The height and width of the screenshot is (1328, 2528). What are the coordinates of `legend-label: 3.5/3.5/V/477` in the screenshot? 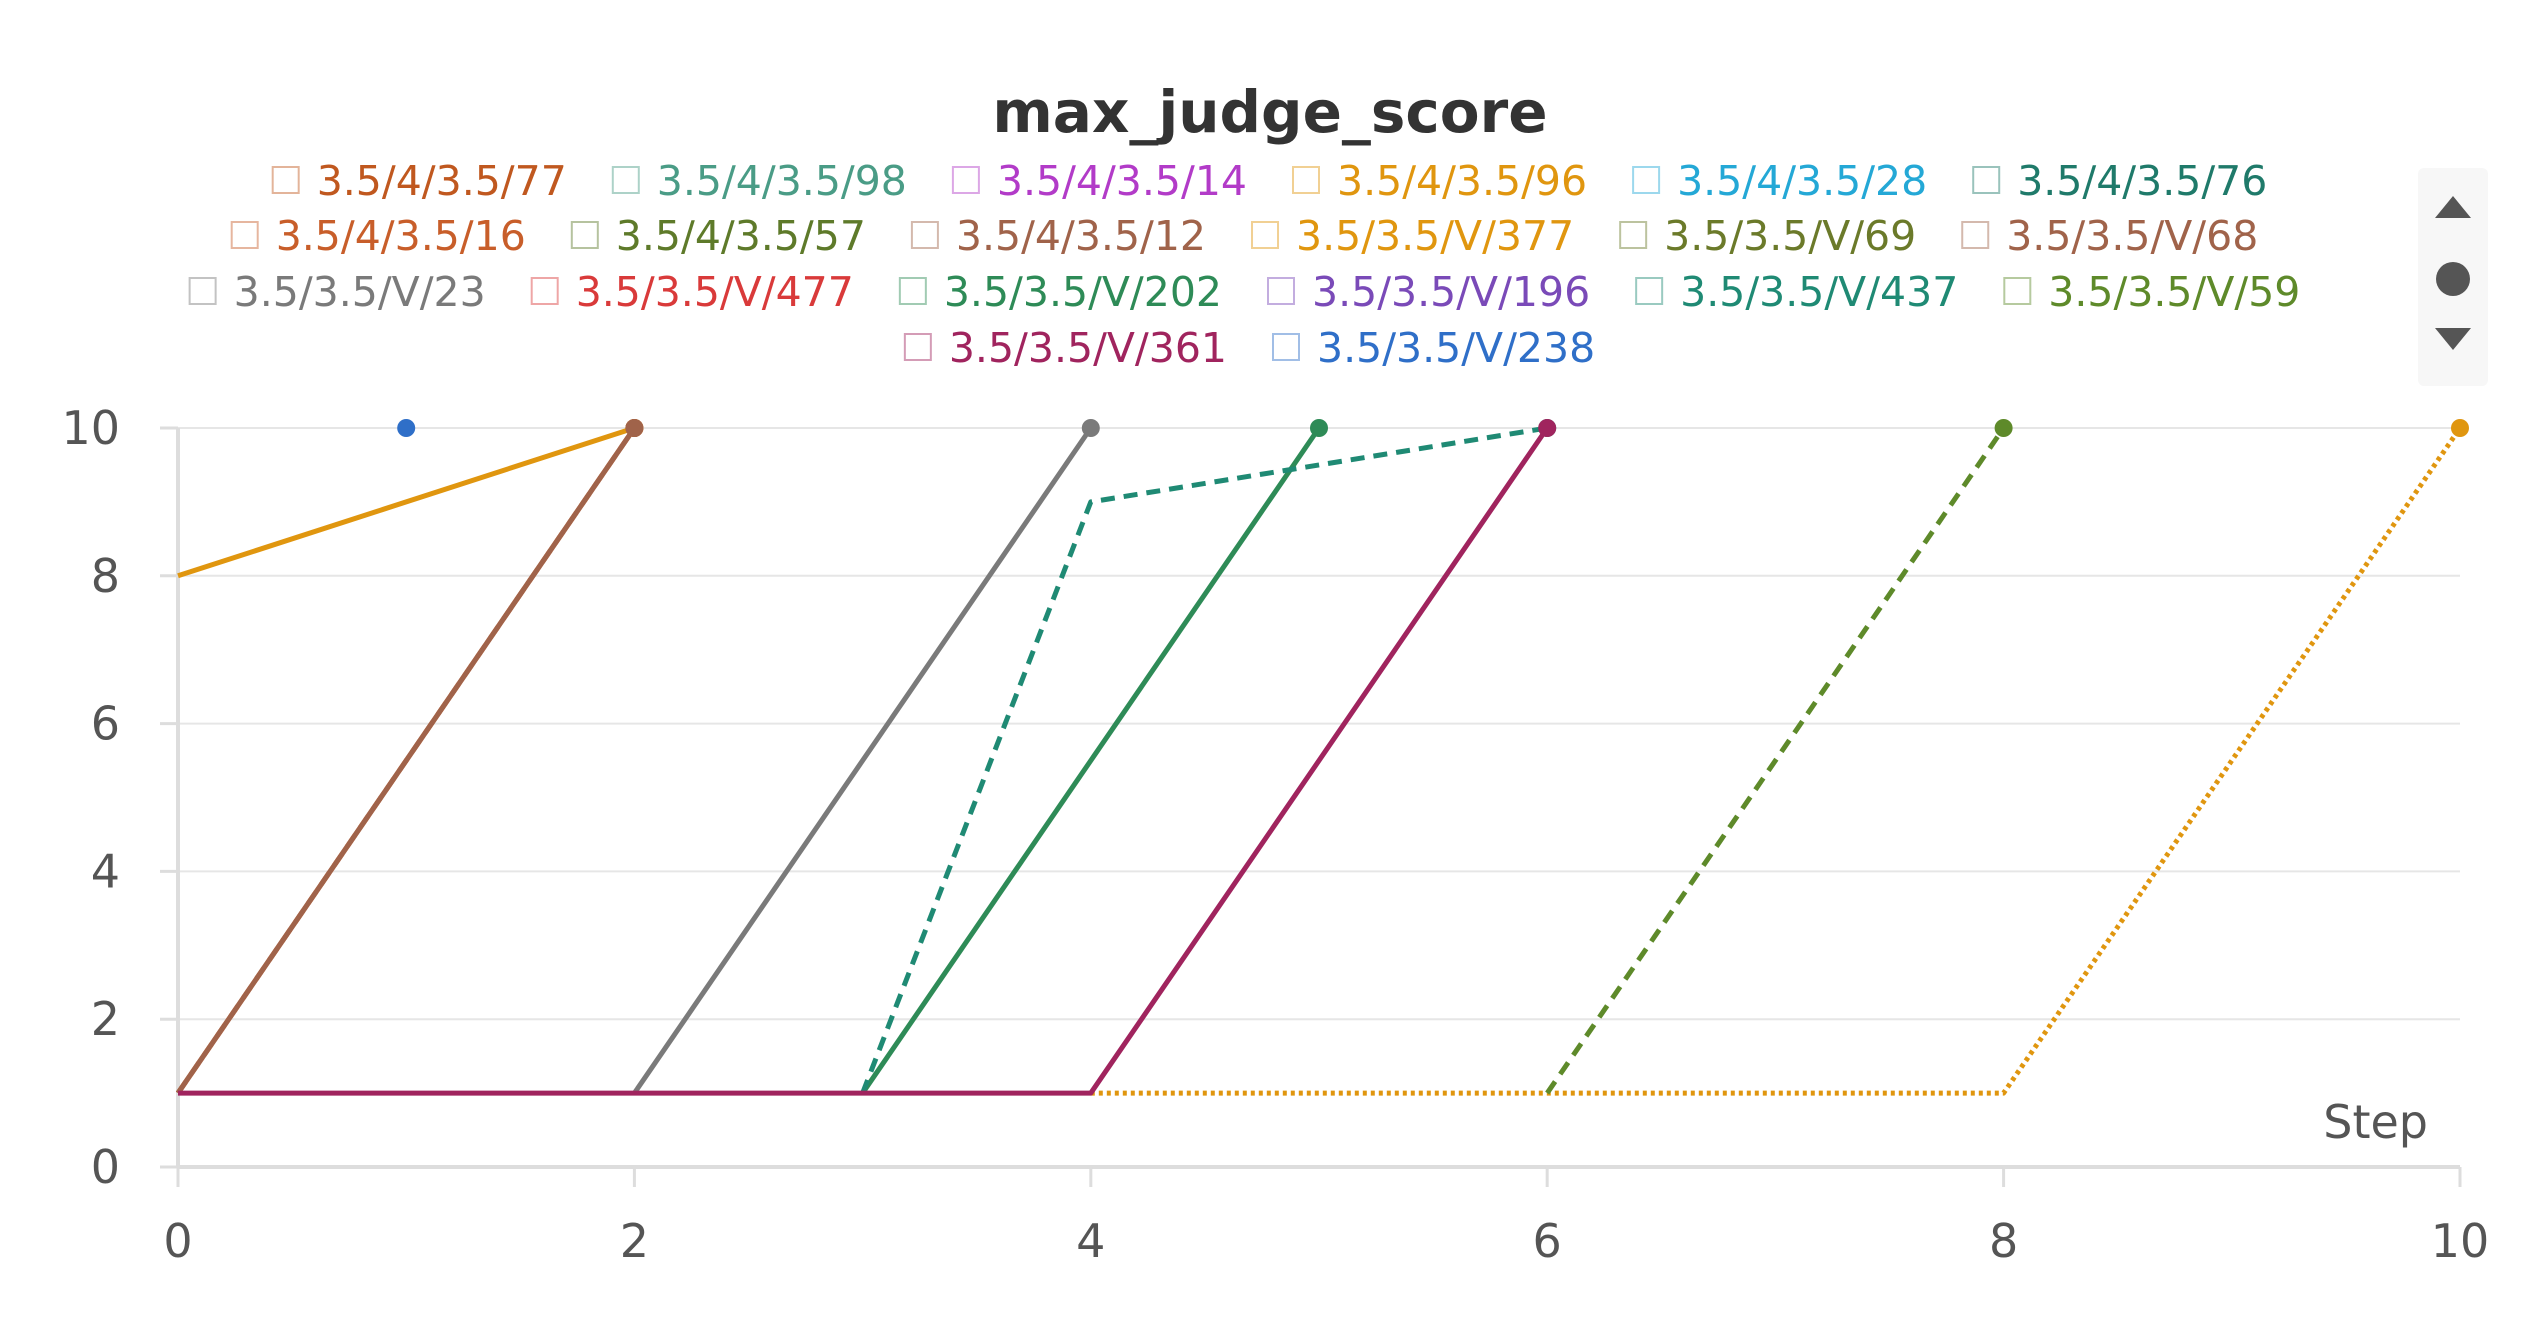 It's located at (715, 292).